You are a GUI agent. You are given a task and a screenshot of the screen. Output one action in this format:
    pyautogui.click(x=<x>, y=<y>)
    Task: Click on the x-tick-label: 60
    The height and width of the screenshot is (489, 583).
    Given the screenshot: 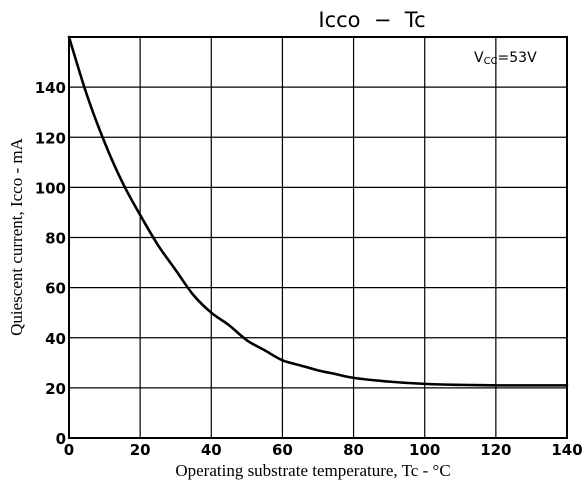 What is the action you would take?
    pyautogui.click(x=282, y=450)
    